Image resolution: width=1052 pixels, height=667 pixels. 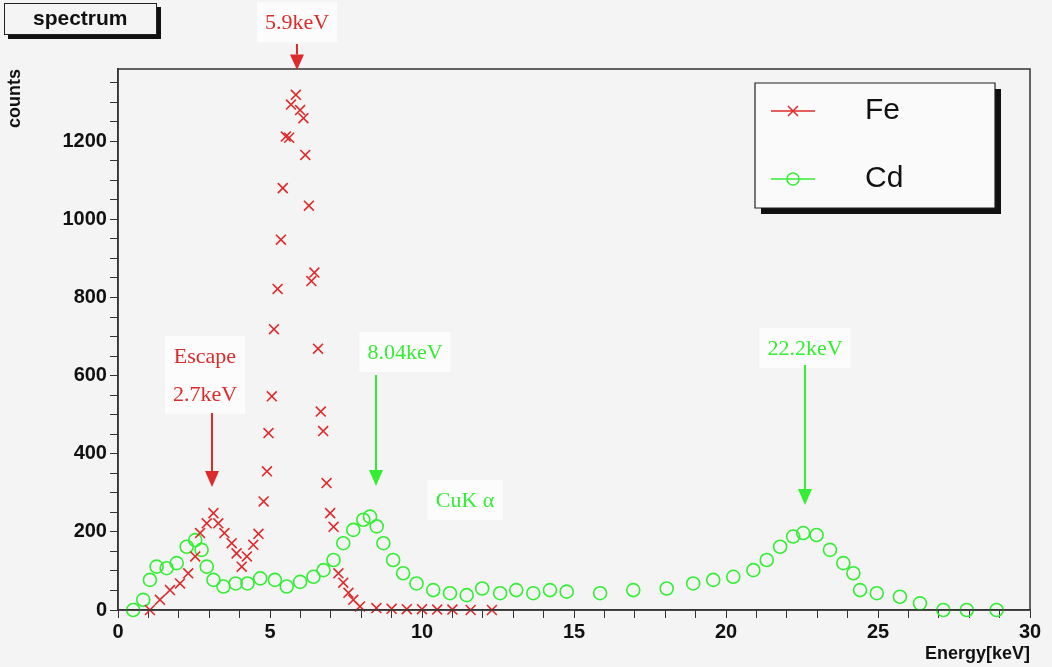 I want to click on x-tick-label: 0, so click(x=118, y=630).